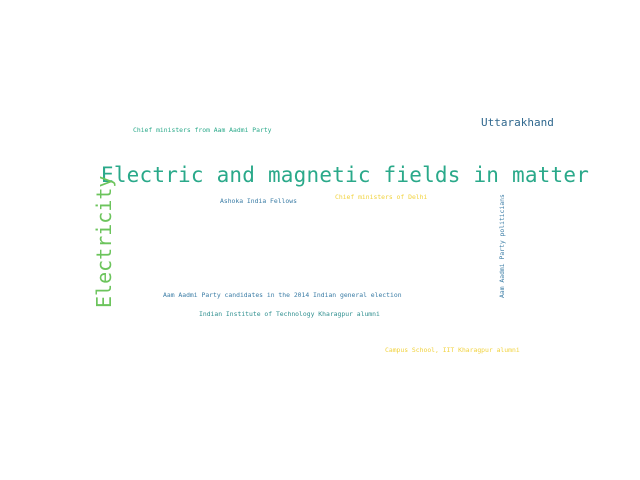 The image size is (640, 480). What do you see at coordinates (502, 246) in the screenshot?
I see `word-aap-politicians: Aam Aadmi Party politicians` at bounding box center [502, 246].